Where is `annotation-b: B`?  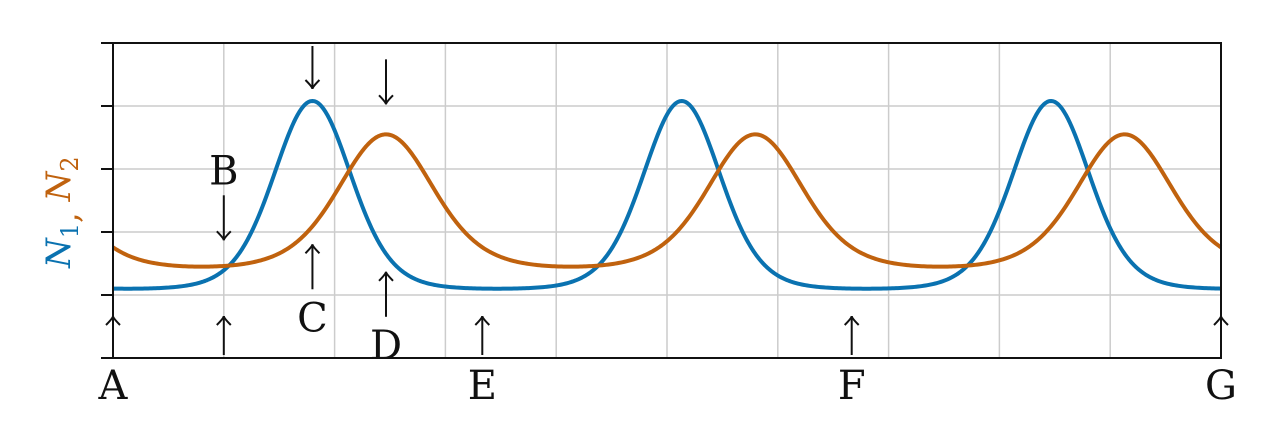 annotation-b: B is located at coordinates (223, 171).